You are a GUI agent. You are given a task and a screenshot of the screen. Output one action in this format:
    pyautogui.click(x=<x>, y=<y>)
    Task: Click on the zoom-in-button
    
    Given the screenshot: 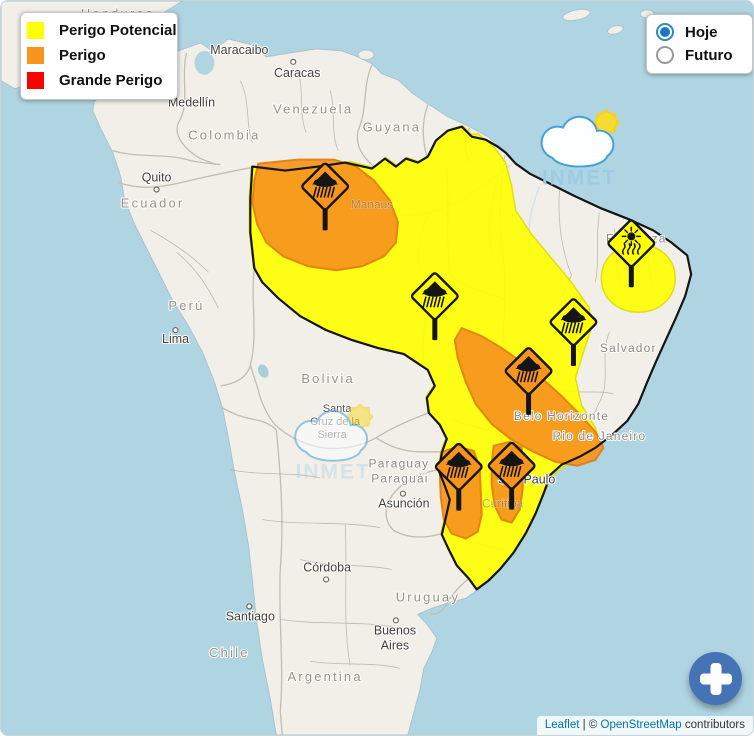 What is the action you would take?
    pyautogui.click(x=715, y=678)
    